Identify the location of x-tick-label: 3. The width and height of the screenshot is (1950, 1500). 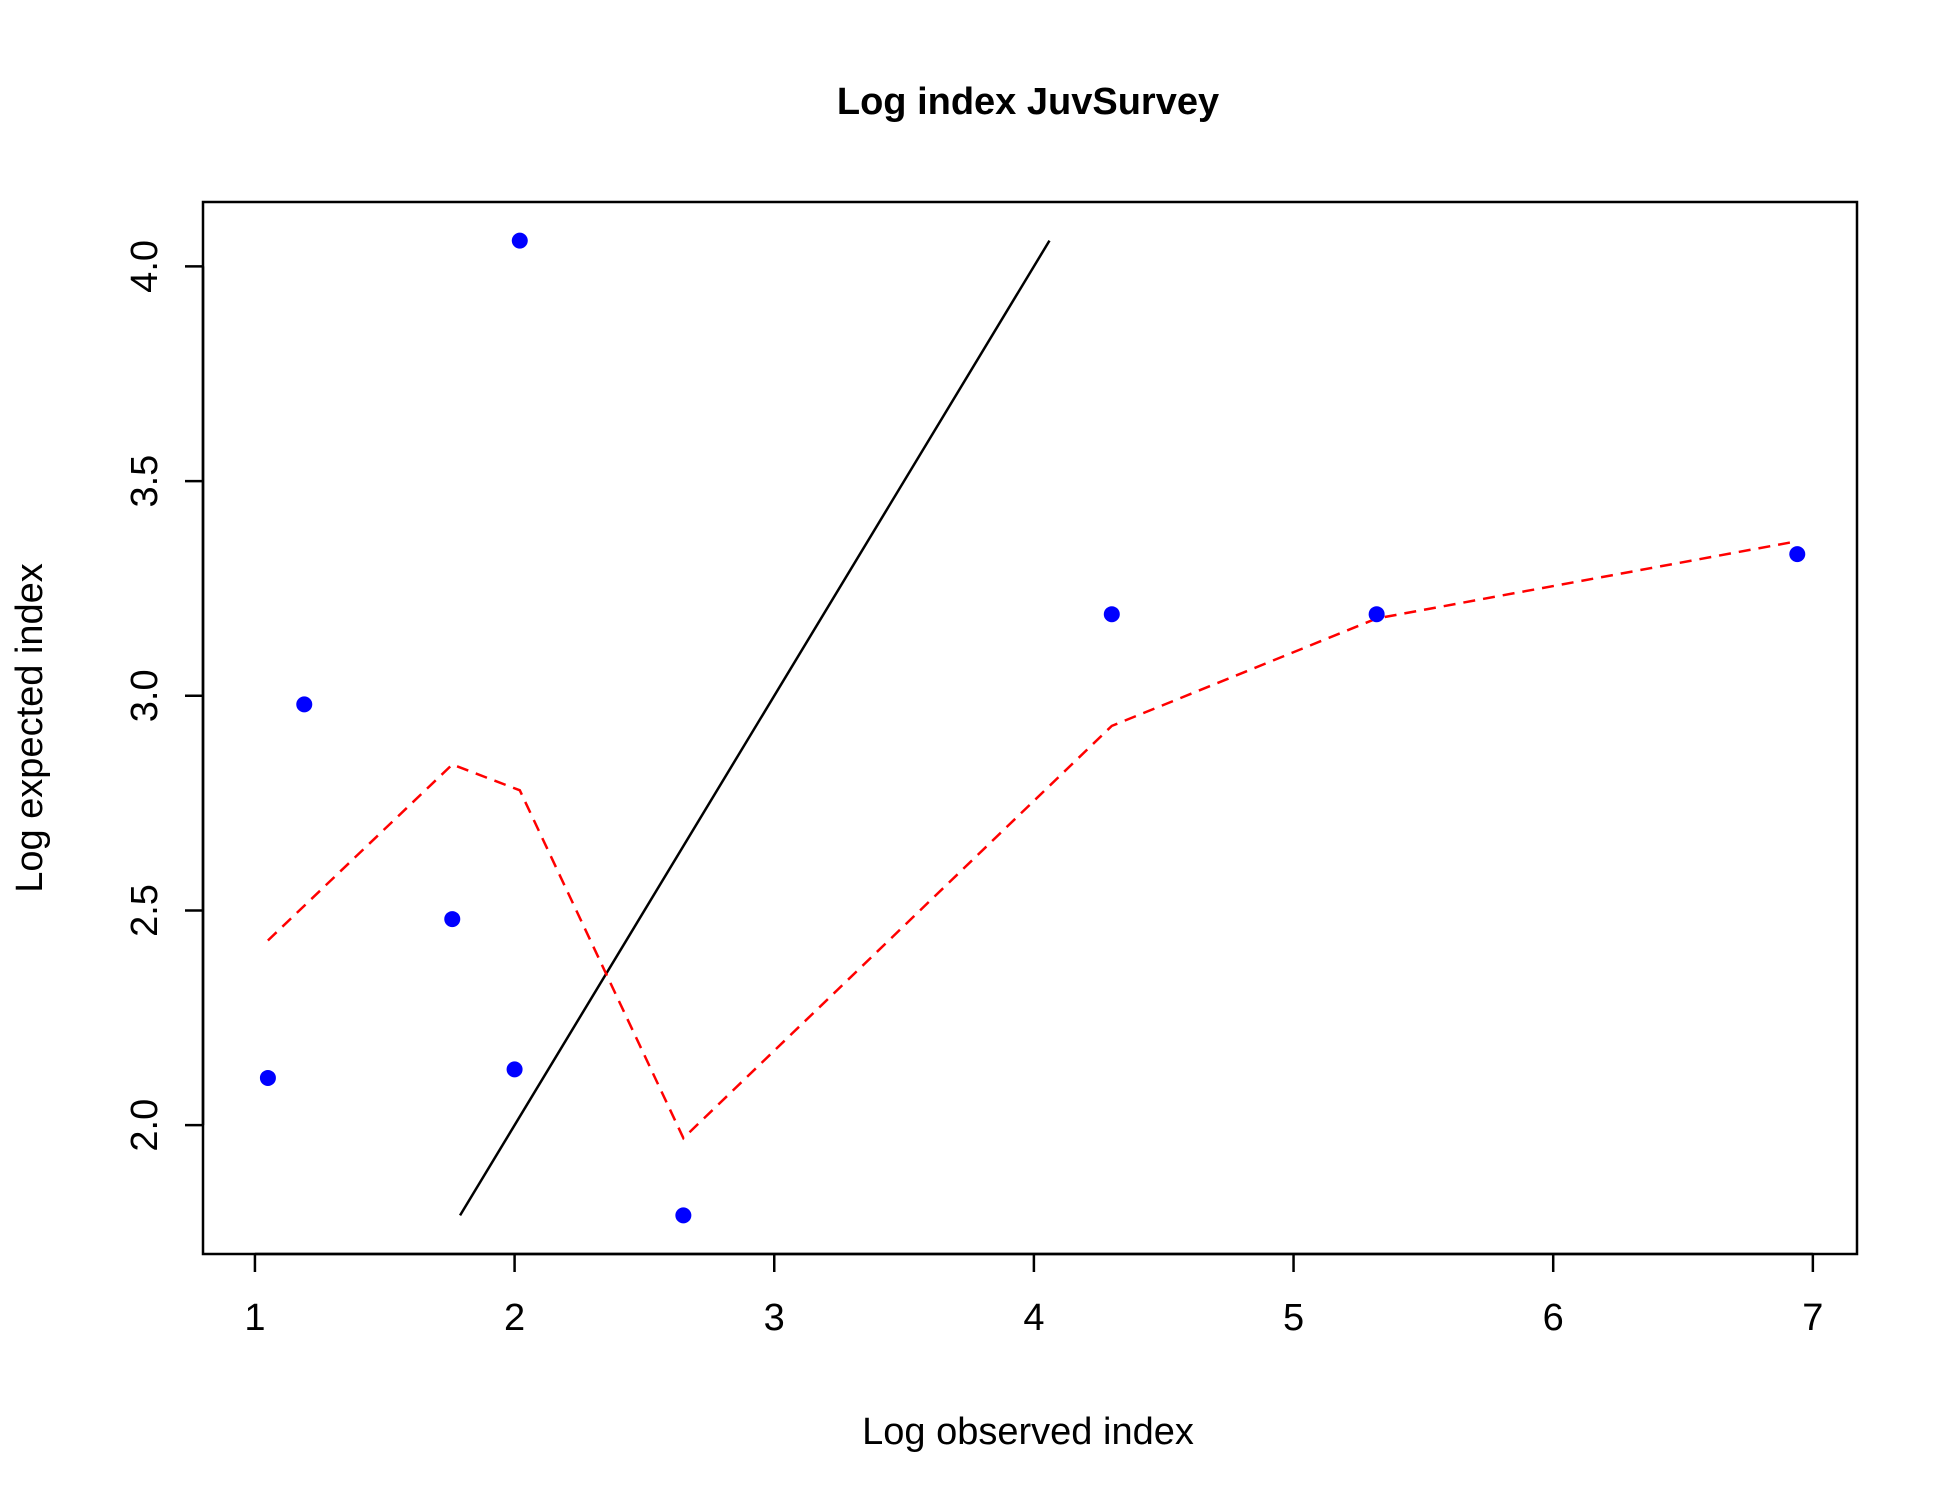
(774, 1318).